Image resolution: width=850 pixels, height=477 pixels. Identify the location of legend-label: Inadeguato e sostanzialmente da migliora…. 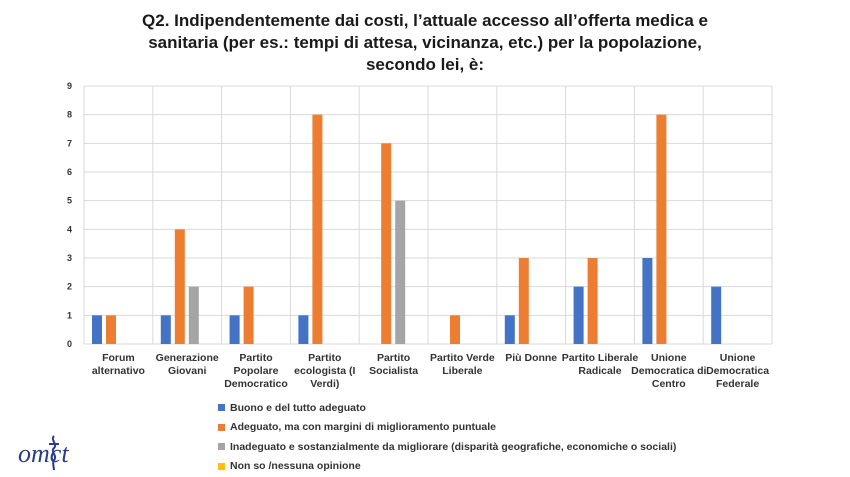
(453, 446).